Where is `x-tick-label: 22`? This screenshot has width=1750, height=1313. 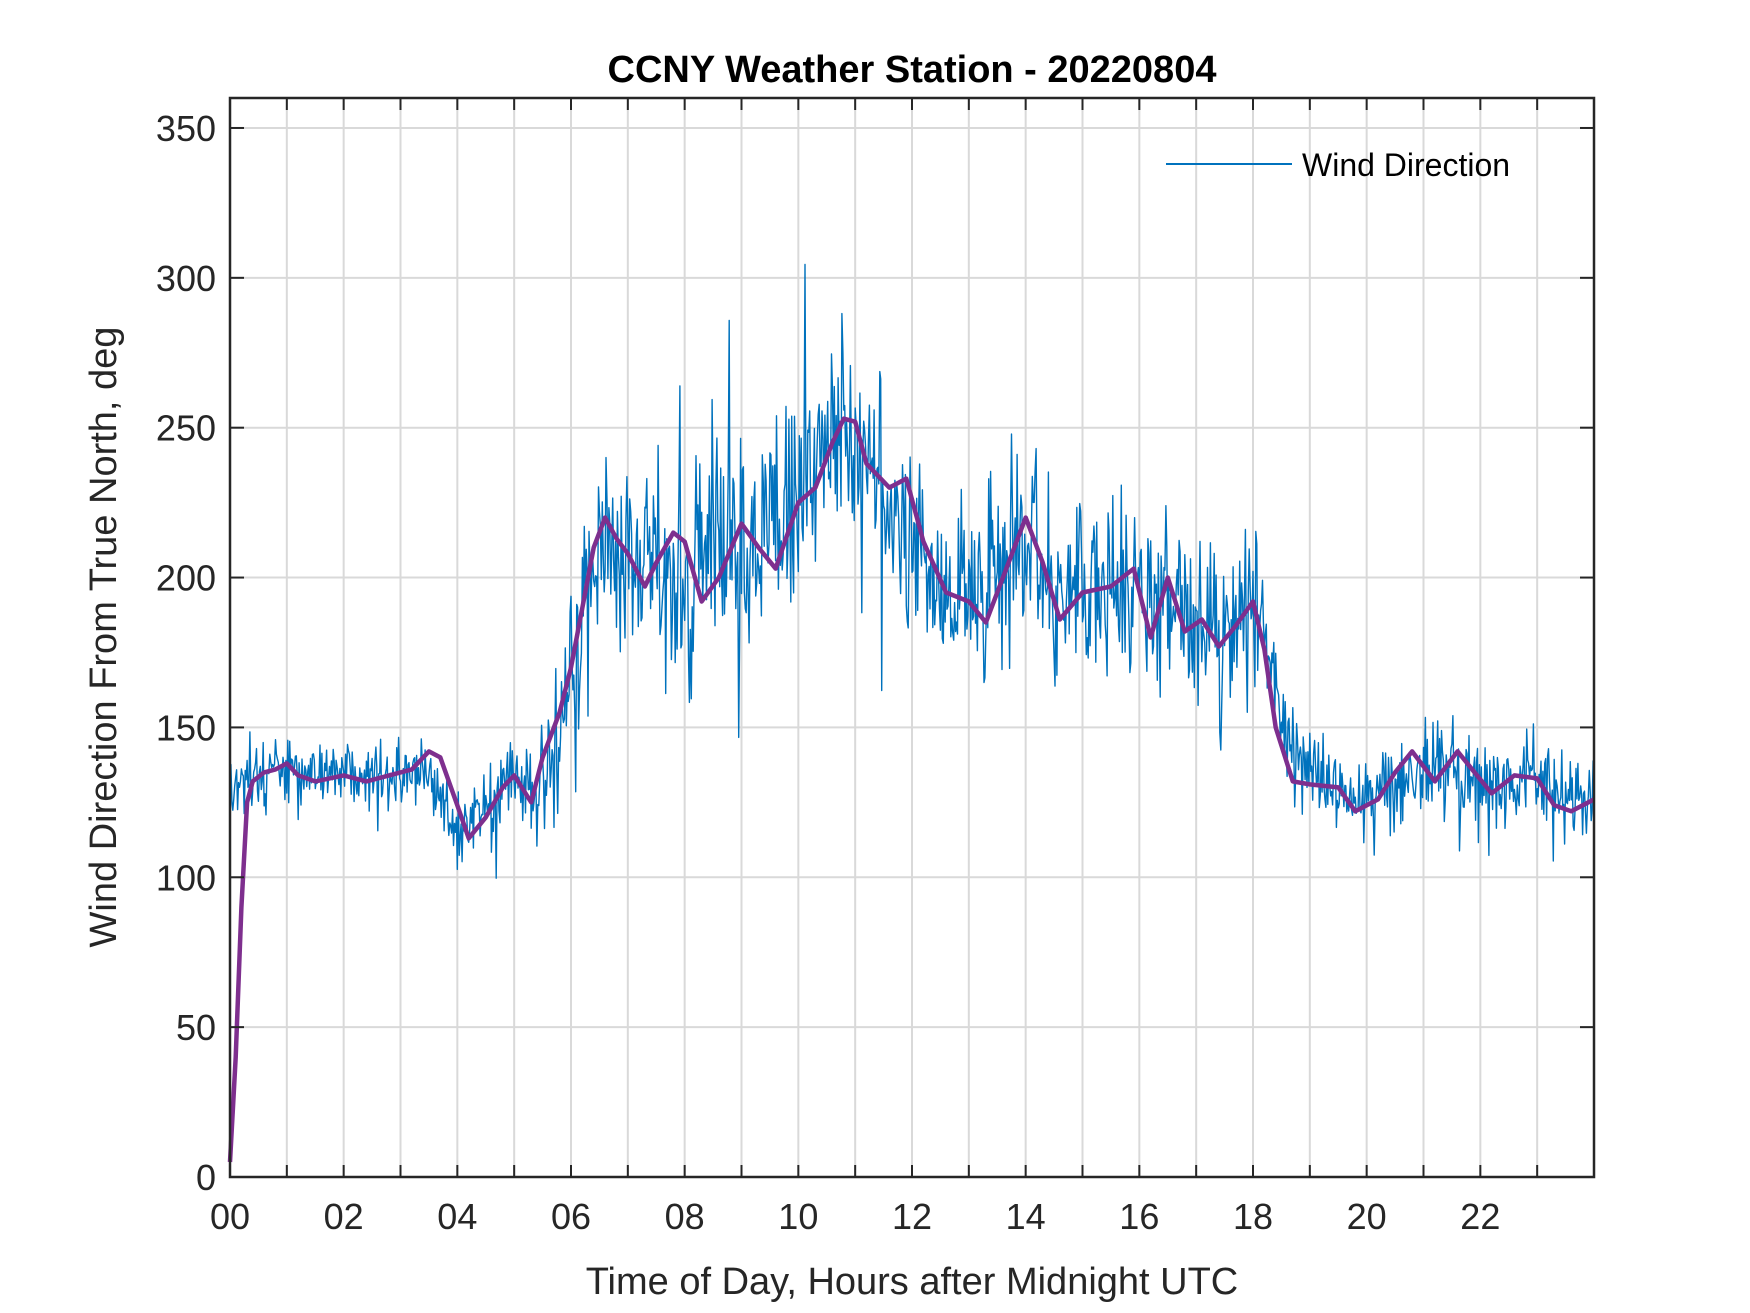 x-tick-label: 22 is located at coordinates (1480, 1216).